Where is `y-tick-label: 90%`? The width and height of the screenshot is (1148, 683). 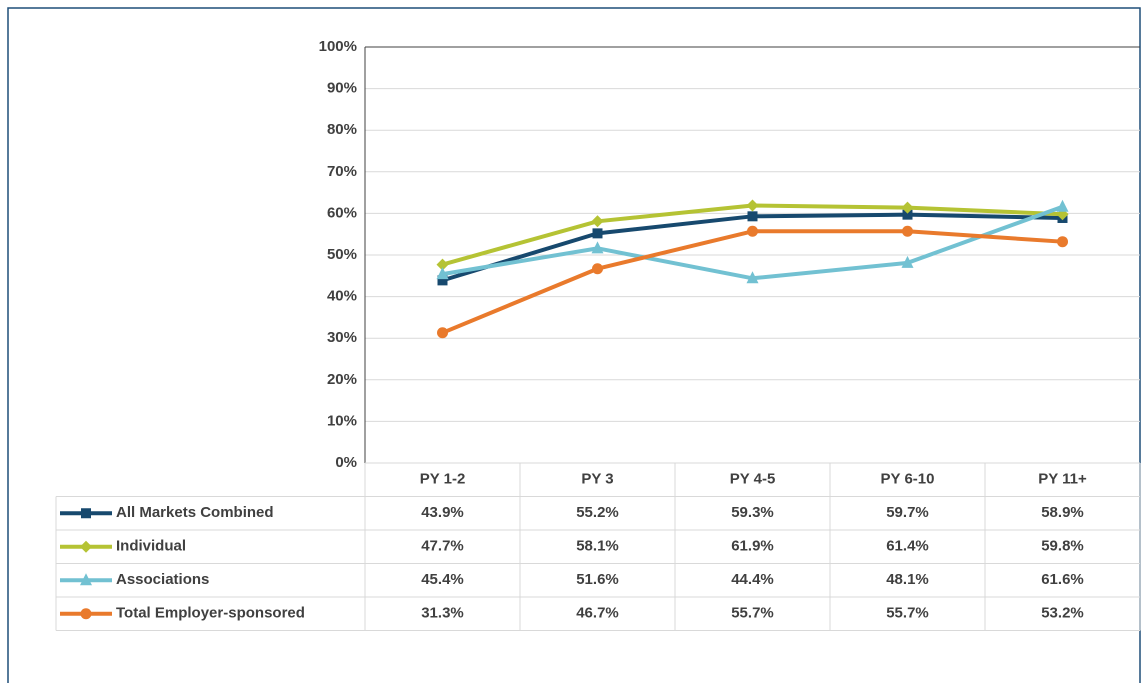
y-tick-label: 90% is located at coordinates (342, 88).